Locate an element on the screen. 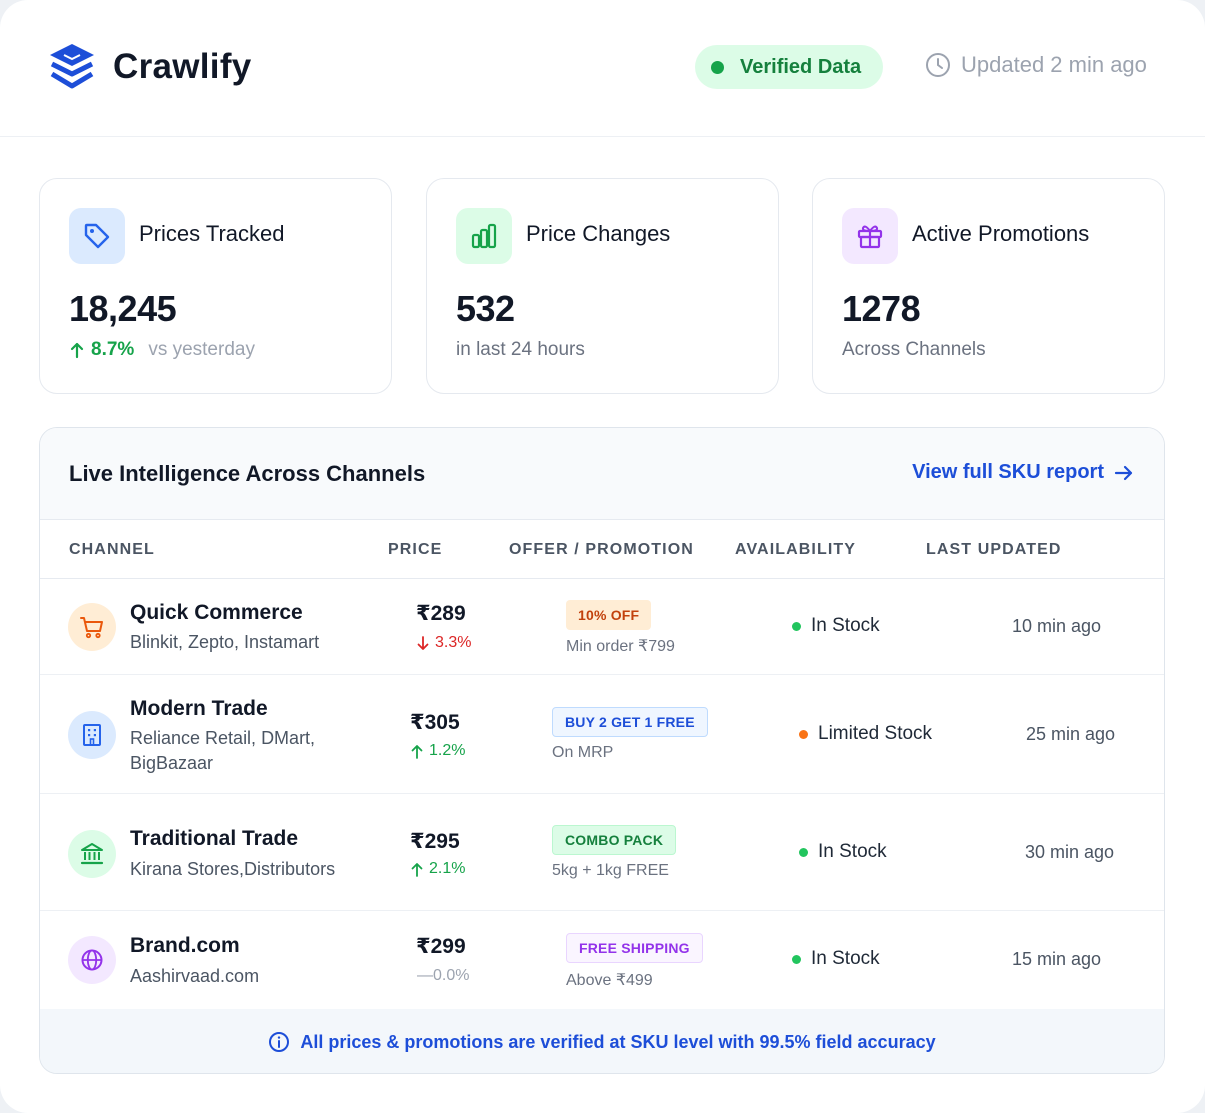 The image size is (1205, 1113). status-dot is located at coordinates (717, 67).